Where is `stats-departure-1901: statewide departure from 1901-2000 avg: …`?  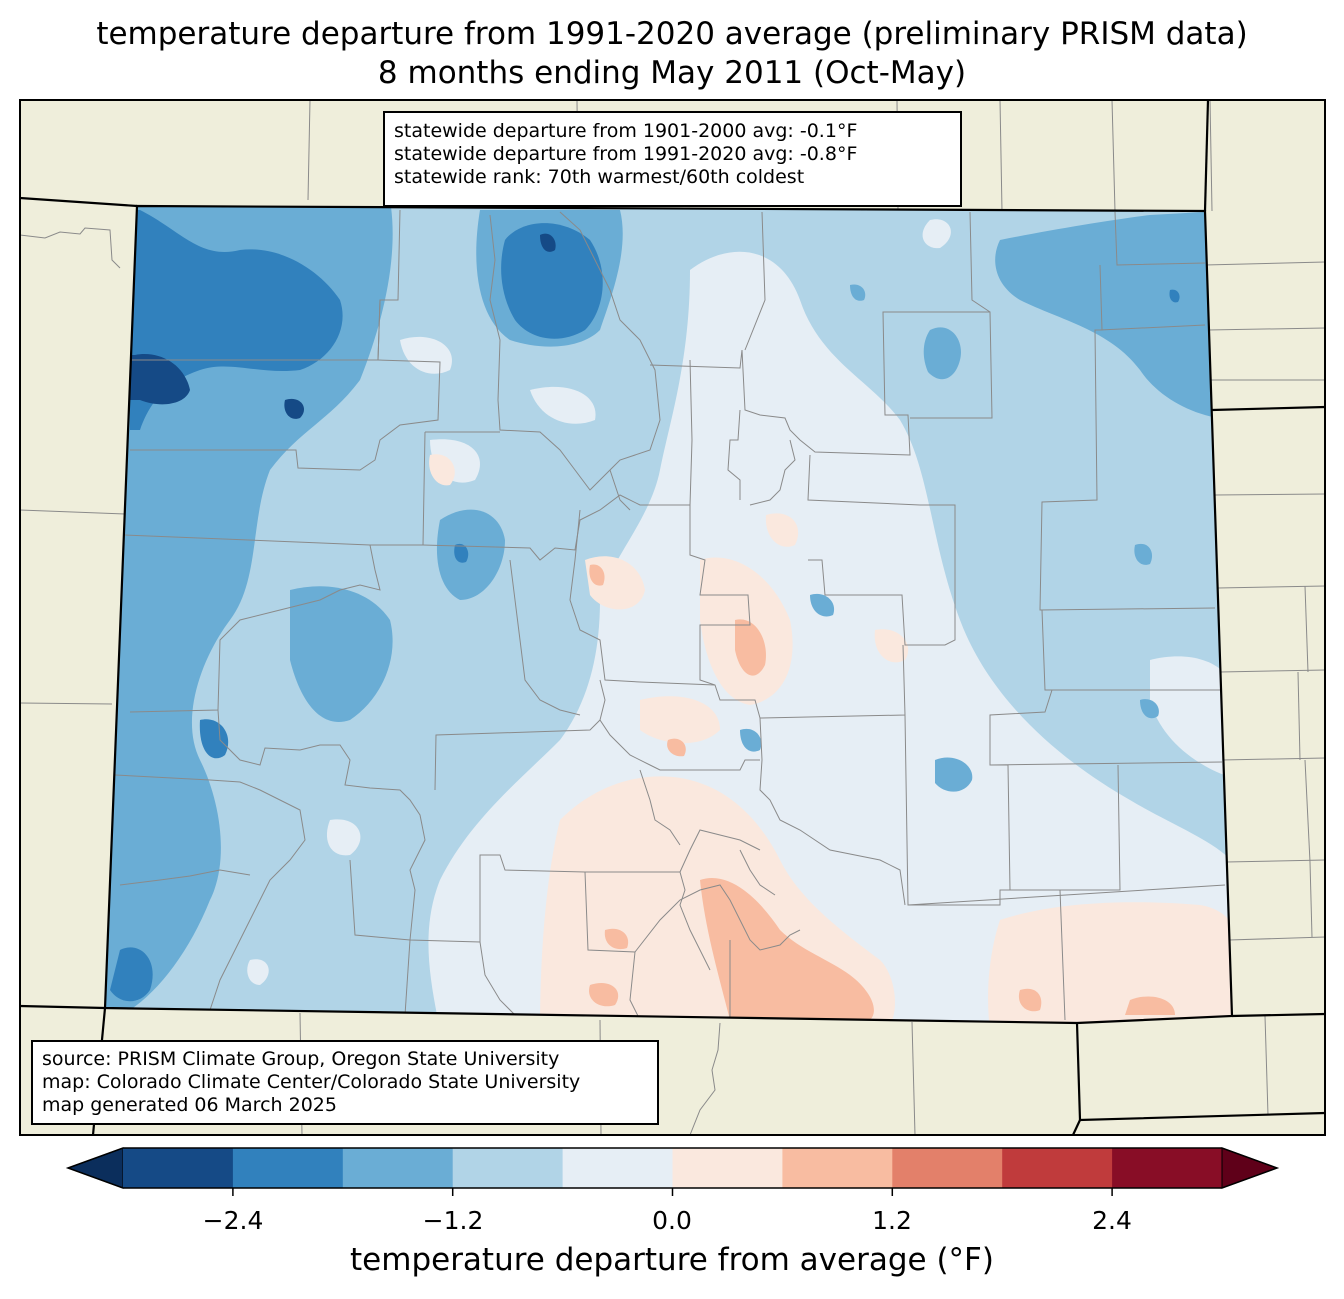 stats-departure-1901: statewide departure from 1901-2000 avg: … is located at coordinates (626, 131).